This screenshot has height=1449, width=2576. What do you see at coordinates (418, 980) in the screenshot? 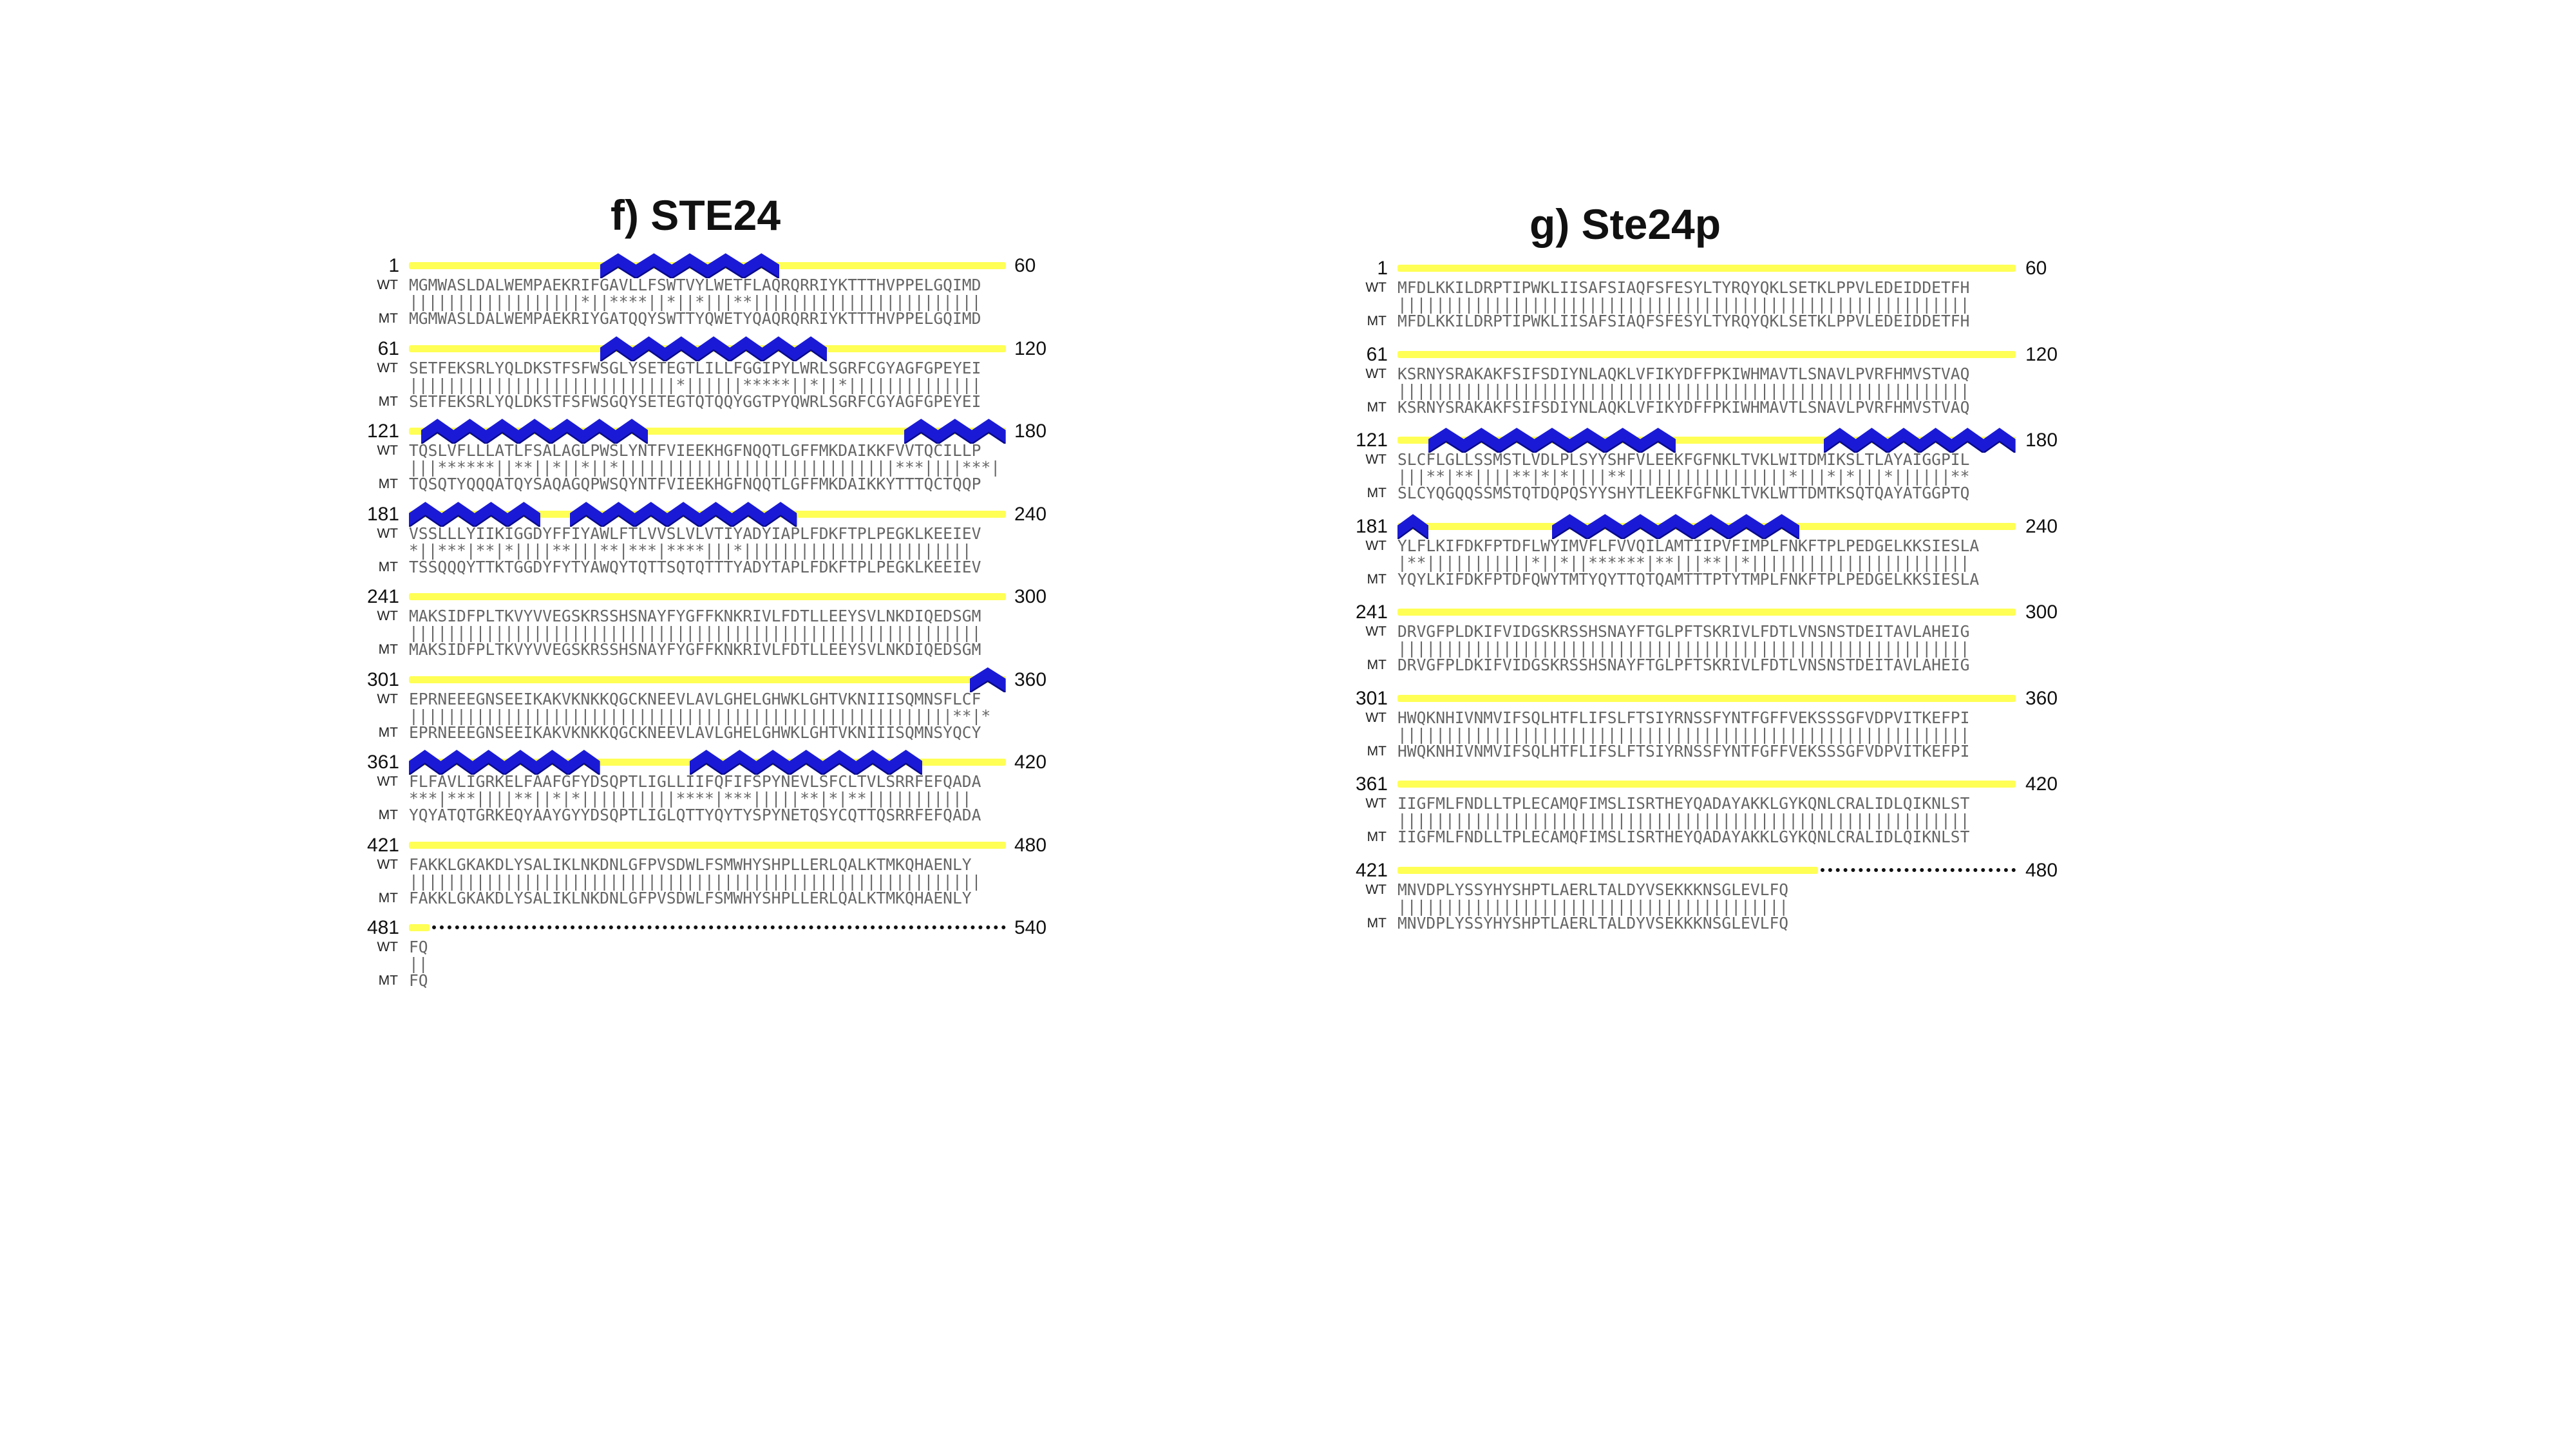
I see `mt-sequence: FQ` at bounding box center [418, 980].